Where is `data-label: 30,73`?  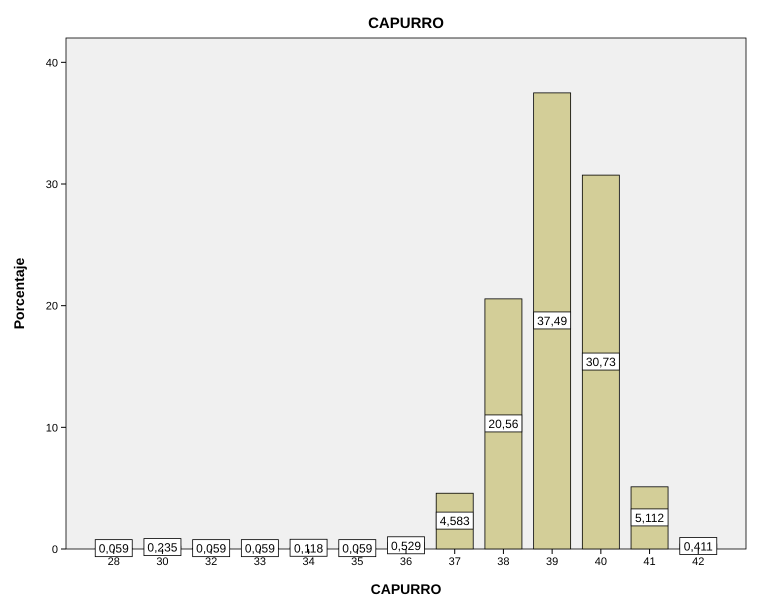
data-label: 30,73 is located at coordinates (601, 362).